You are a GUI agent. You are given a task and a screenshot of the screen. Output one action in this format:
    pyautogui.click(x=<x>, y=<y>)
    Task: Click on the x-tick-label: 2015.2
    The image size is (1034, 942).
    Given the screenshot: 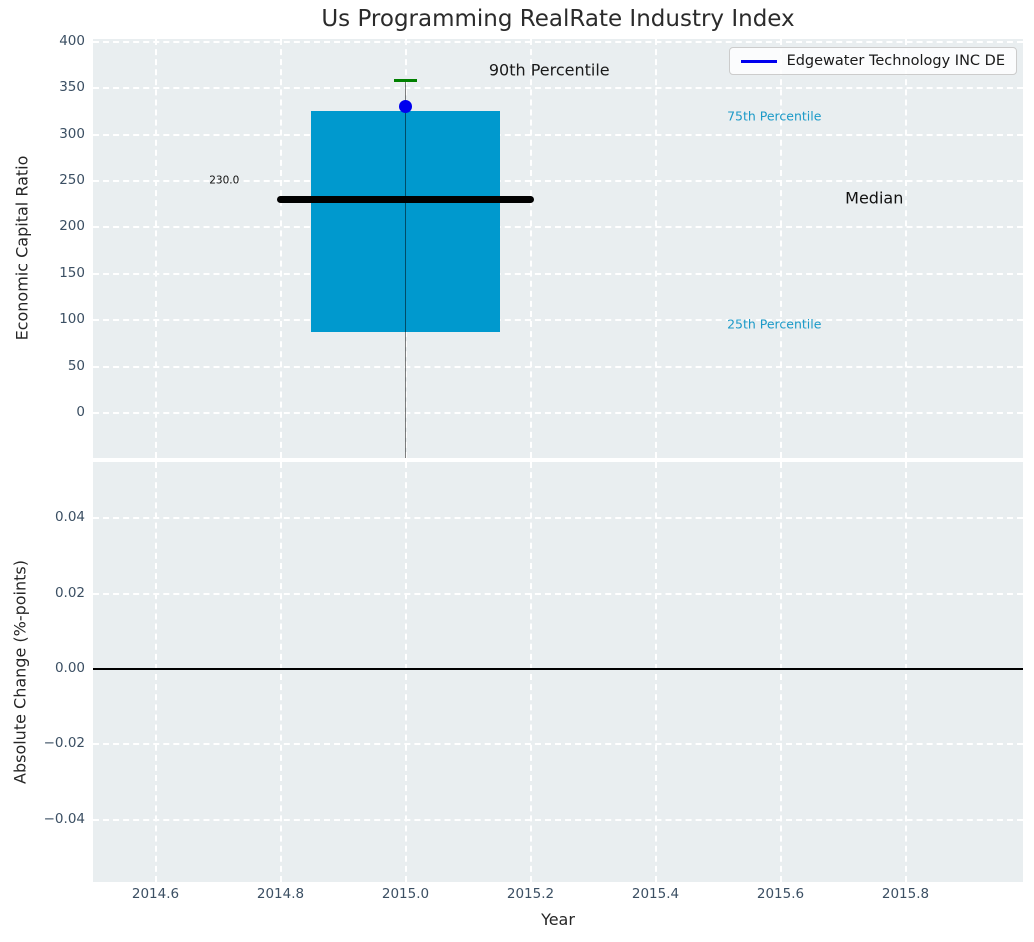 What is the action you would take?
    pyautogui.click(x=530, y=894)
    